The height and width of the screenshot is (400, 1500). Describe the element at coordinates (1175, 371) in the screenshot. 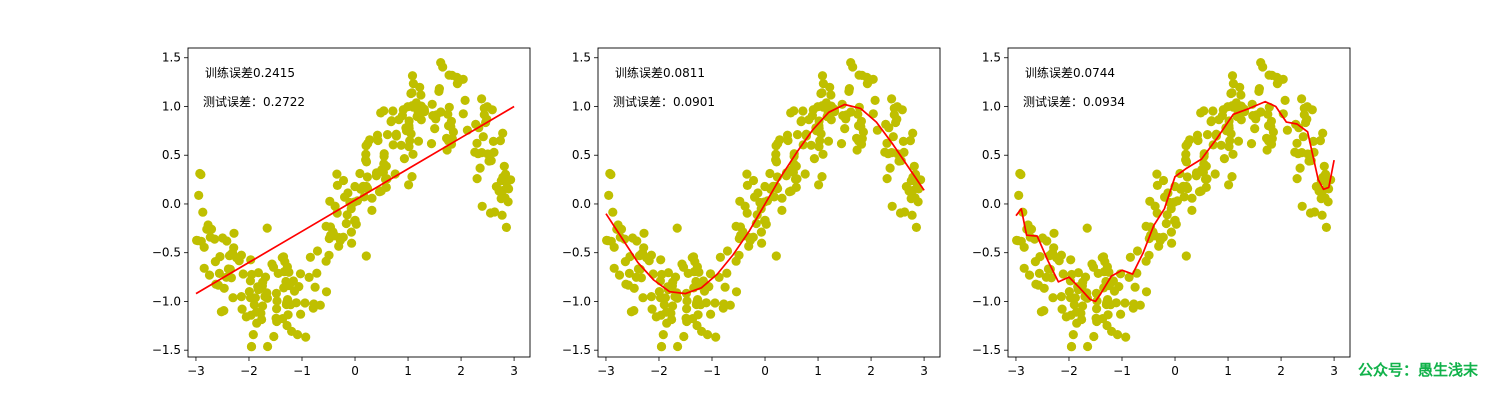

I see `x-tick-label: 0` at that location.